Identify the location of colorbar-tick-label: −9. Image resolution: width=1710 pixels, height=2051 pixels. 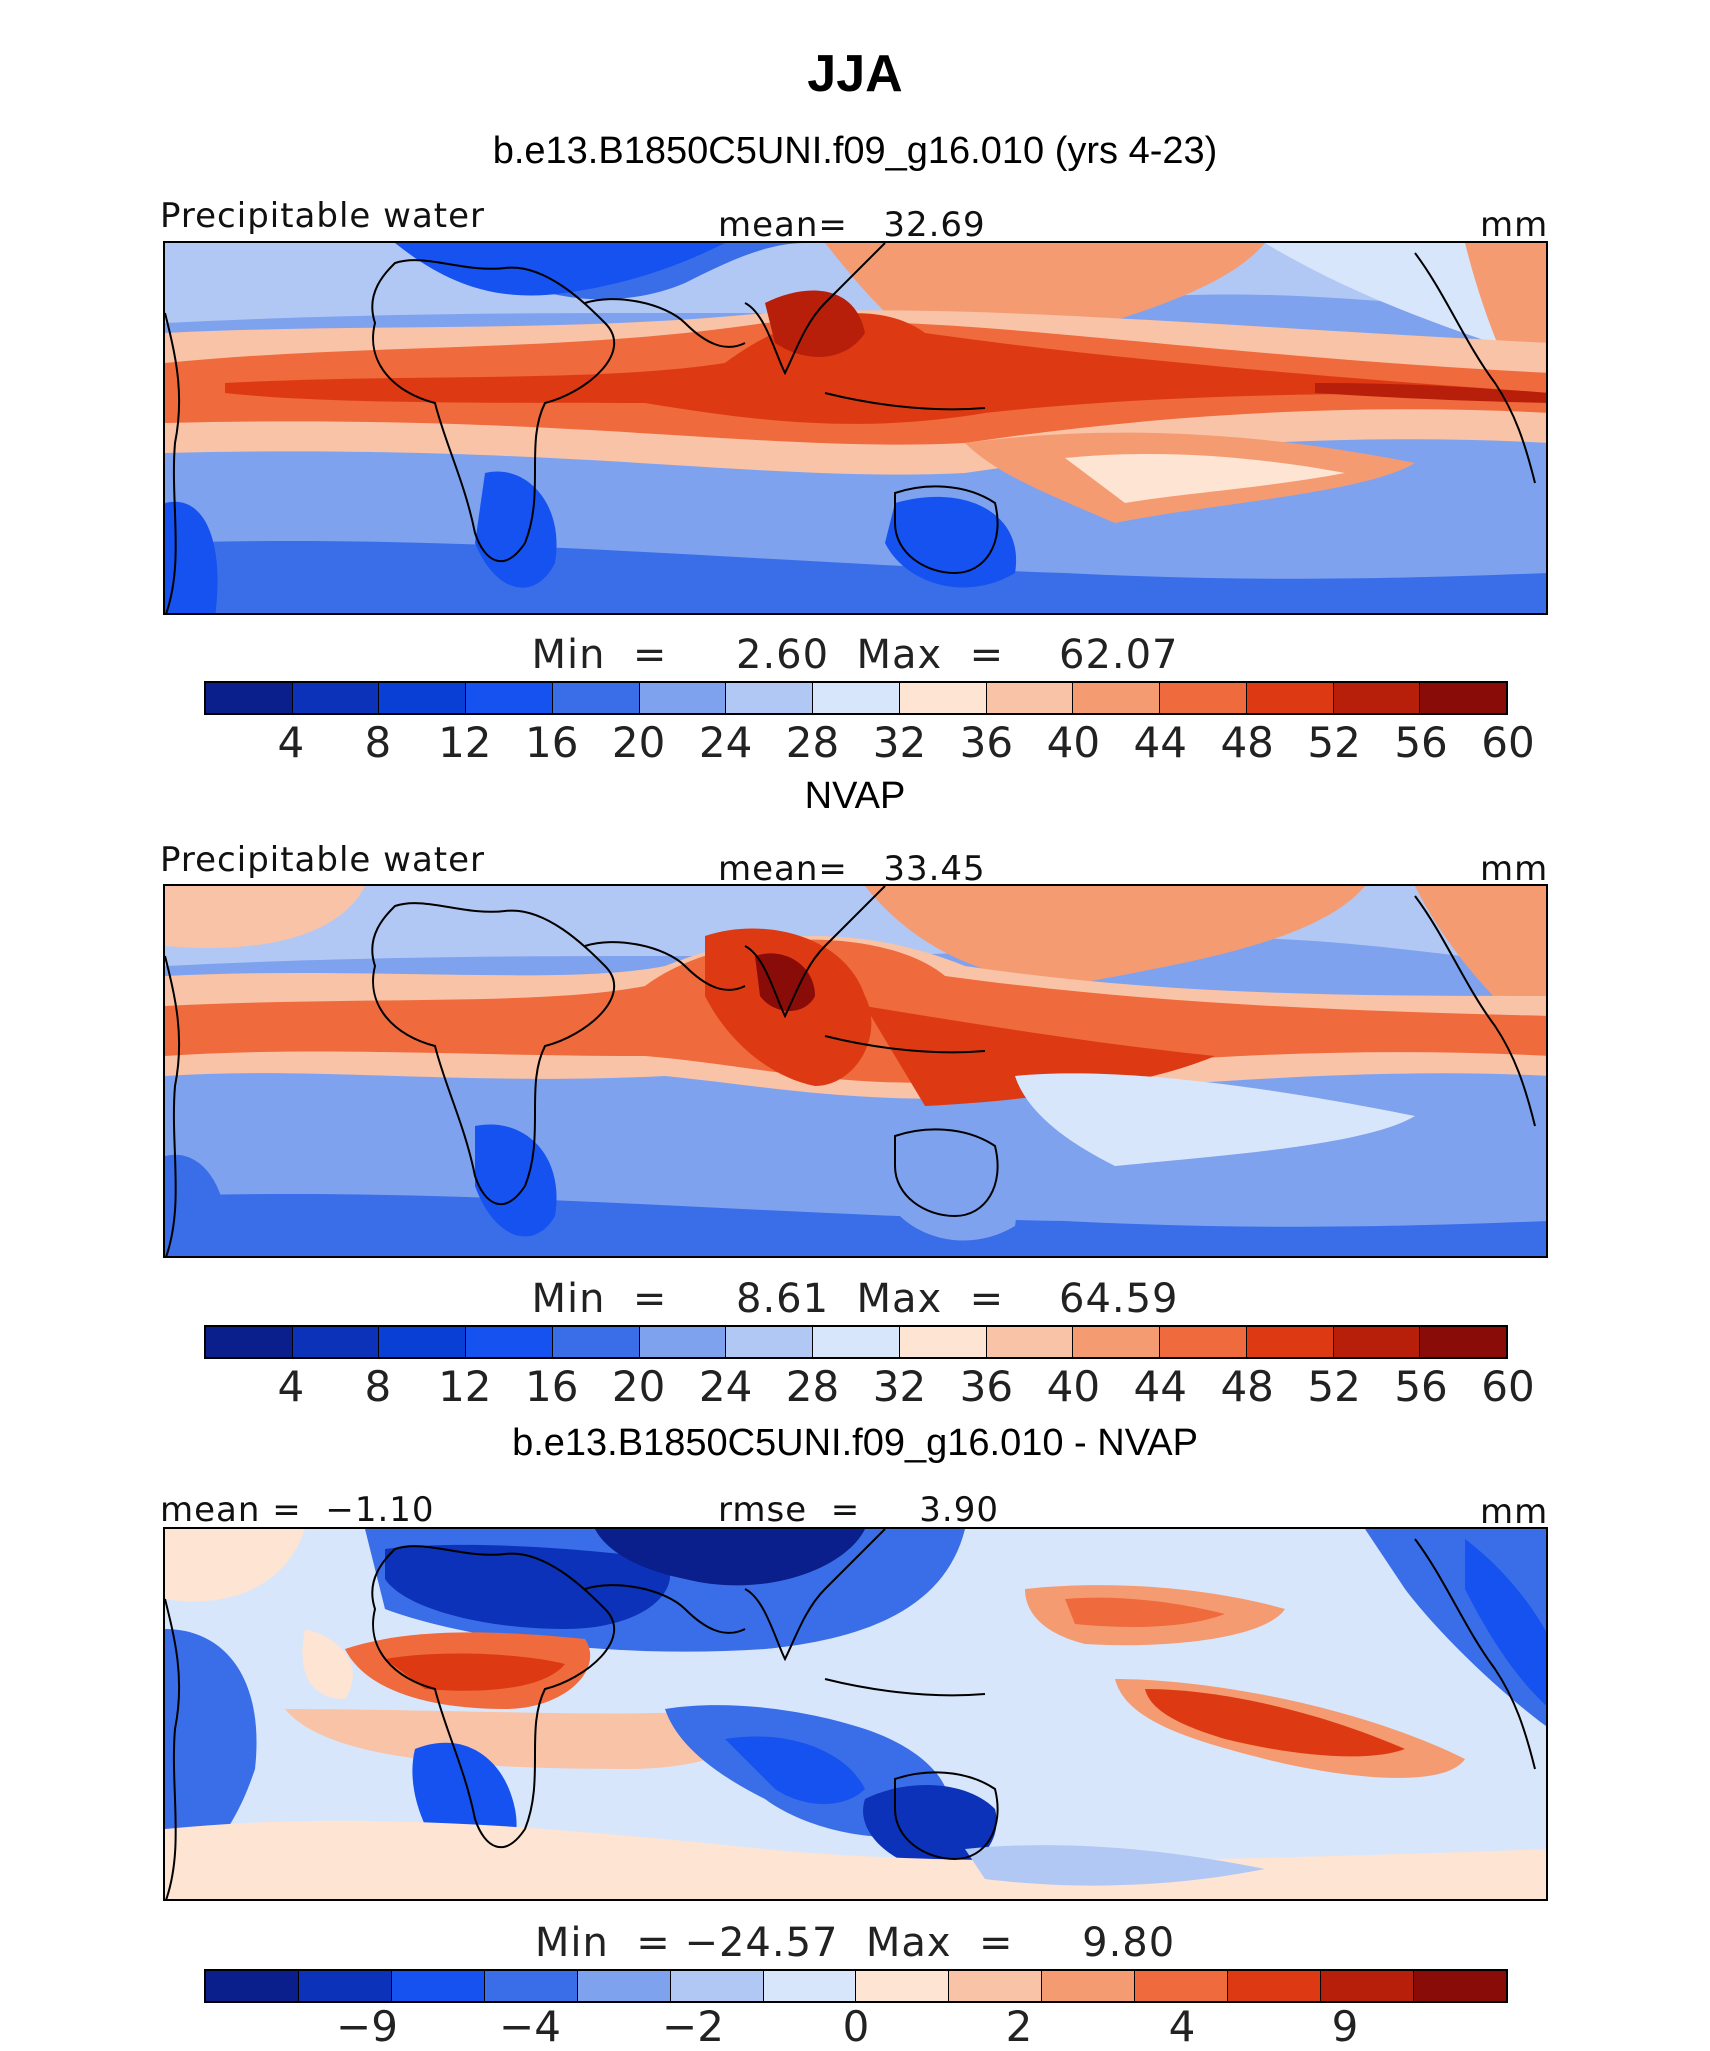
(367, 2026).